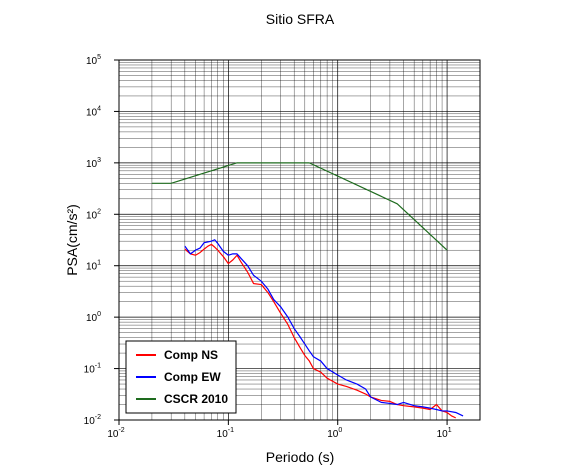 This screenshot has height=475, width=586. I want to click on x-axis: 10⁻² 10⁻¹ 10⁰ 10¹, so click(279, 430).